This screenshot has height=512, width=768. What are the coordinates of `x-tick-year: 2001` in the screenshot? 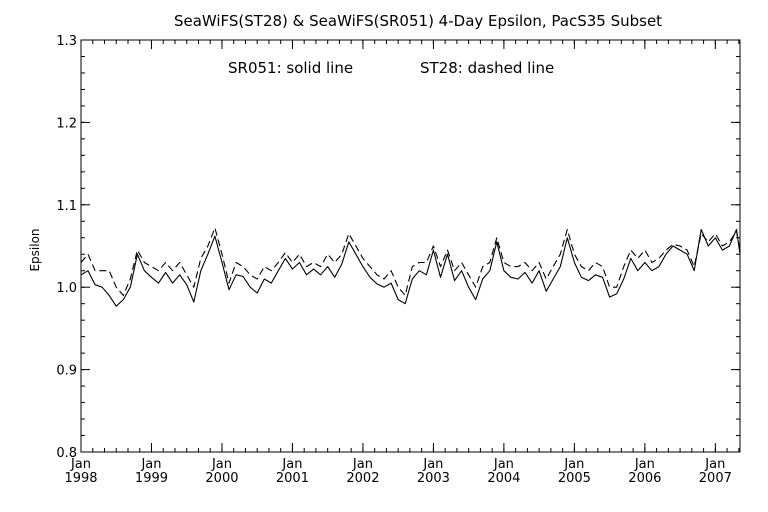 It's located at (292, 478).